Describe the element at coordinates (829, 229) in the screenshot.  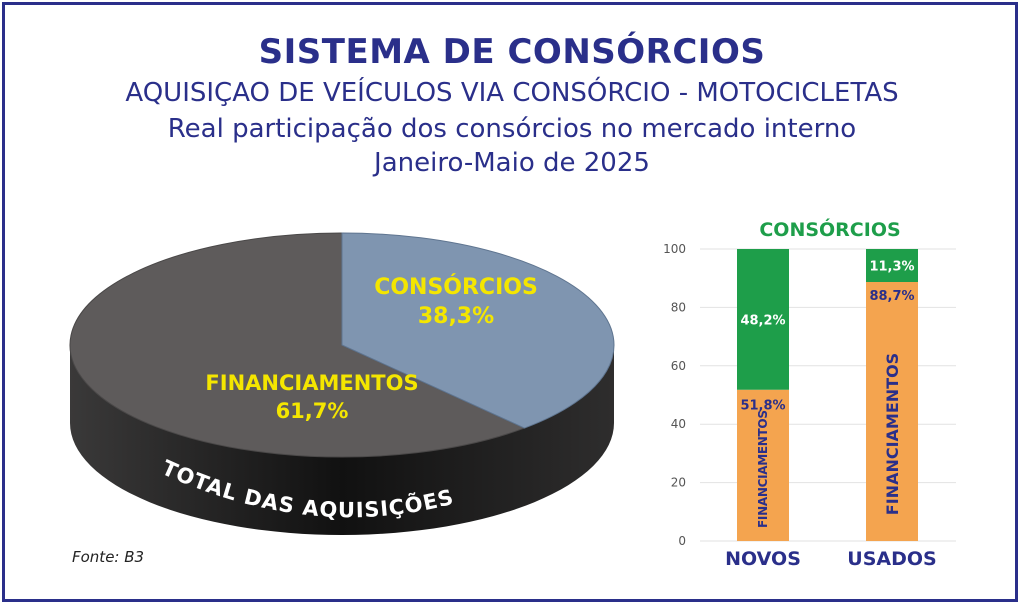
I see `bar-chart-title: CONSÓRCIOS` at that location.